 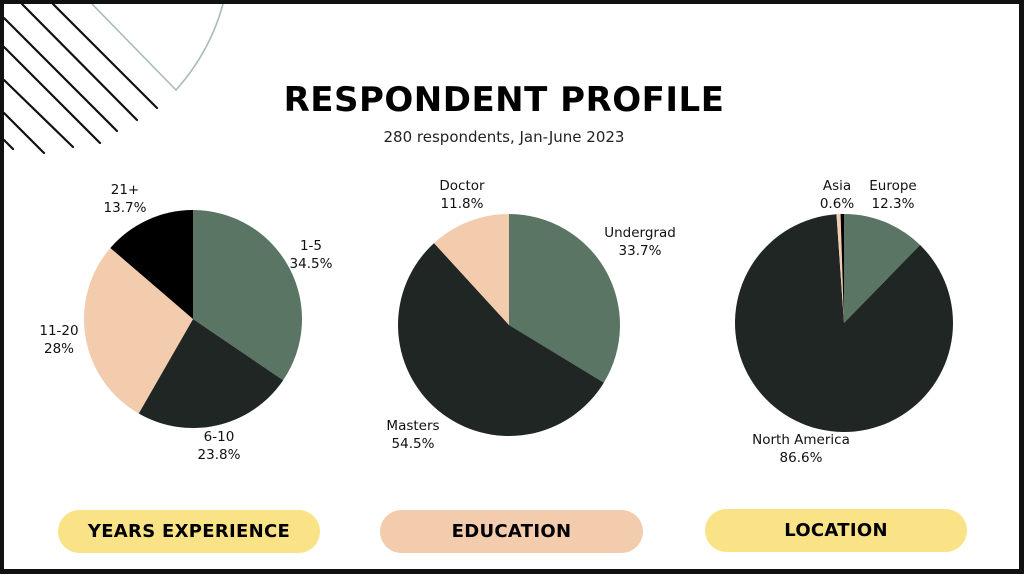 What do you see at coordinates (151, 264) in the screenshot?
I see `pie-slice-21-` at bounding box center [151, 264].